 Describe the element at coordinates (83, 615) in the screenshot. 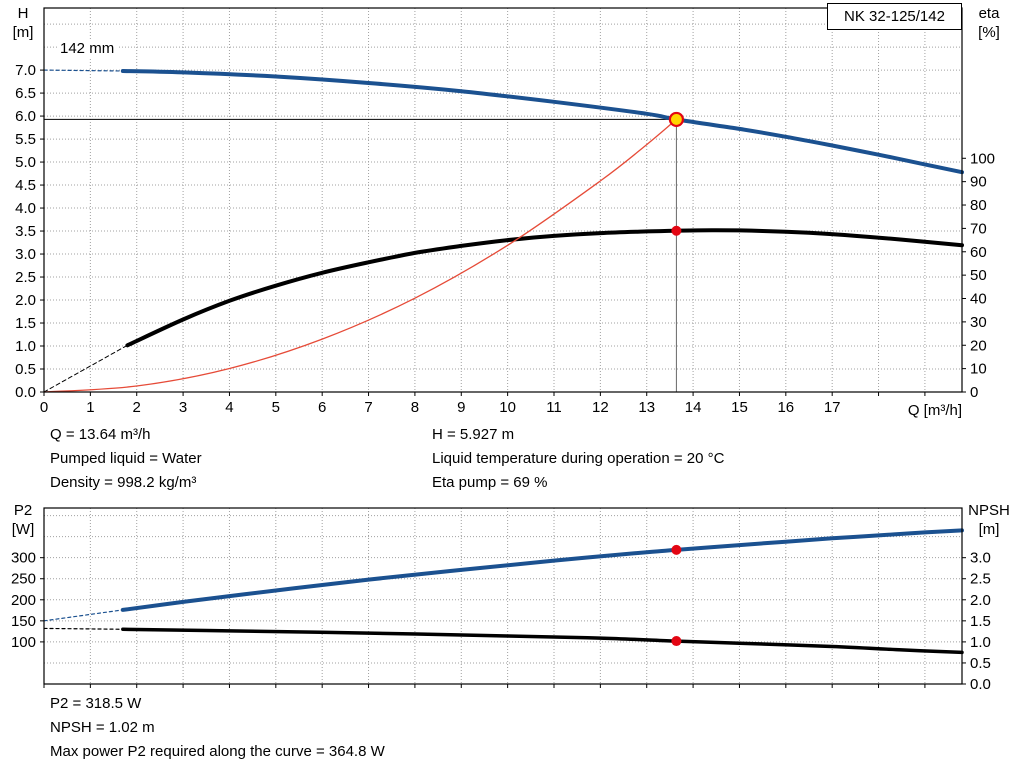

I see `p2-curve-dashed` at that location.